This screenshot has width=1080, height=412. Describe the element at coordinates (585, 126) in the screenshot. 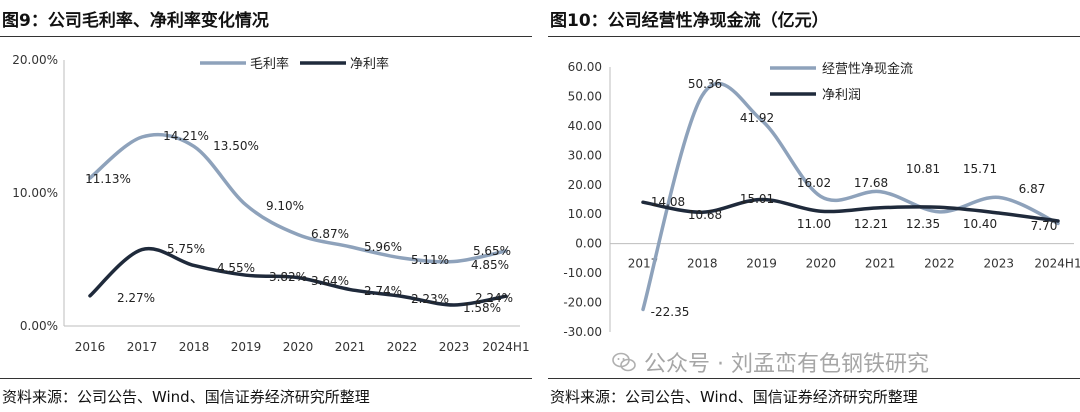

I see `y-tick-label: 40.00` at that location.